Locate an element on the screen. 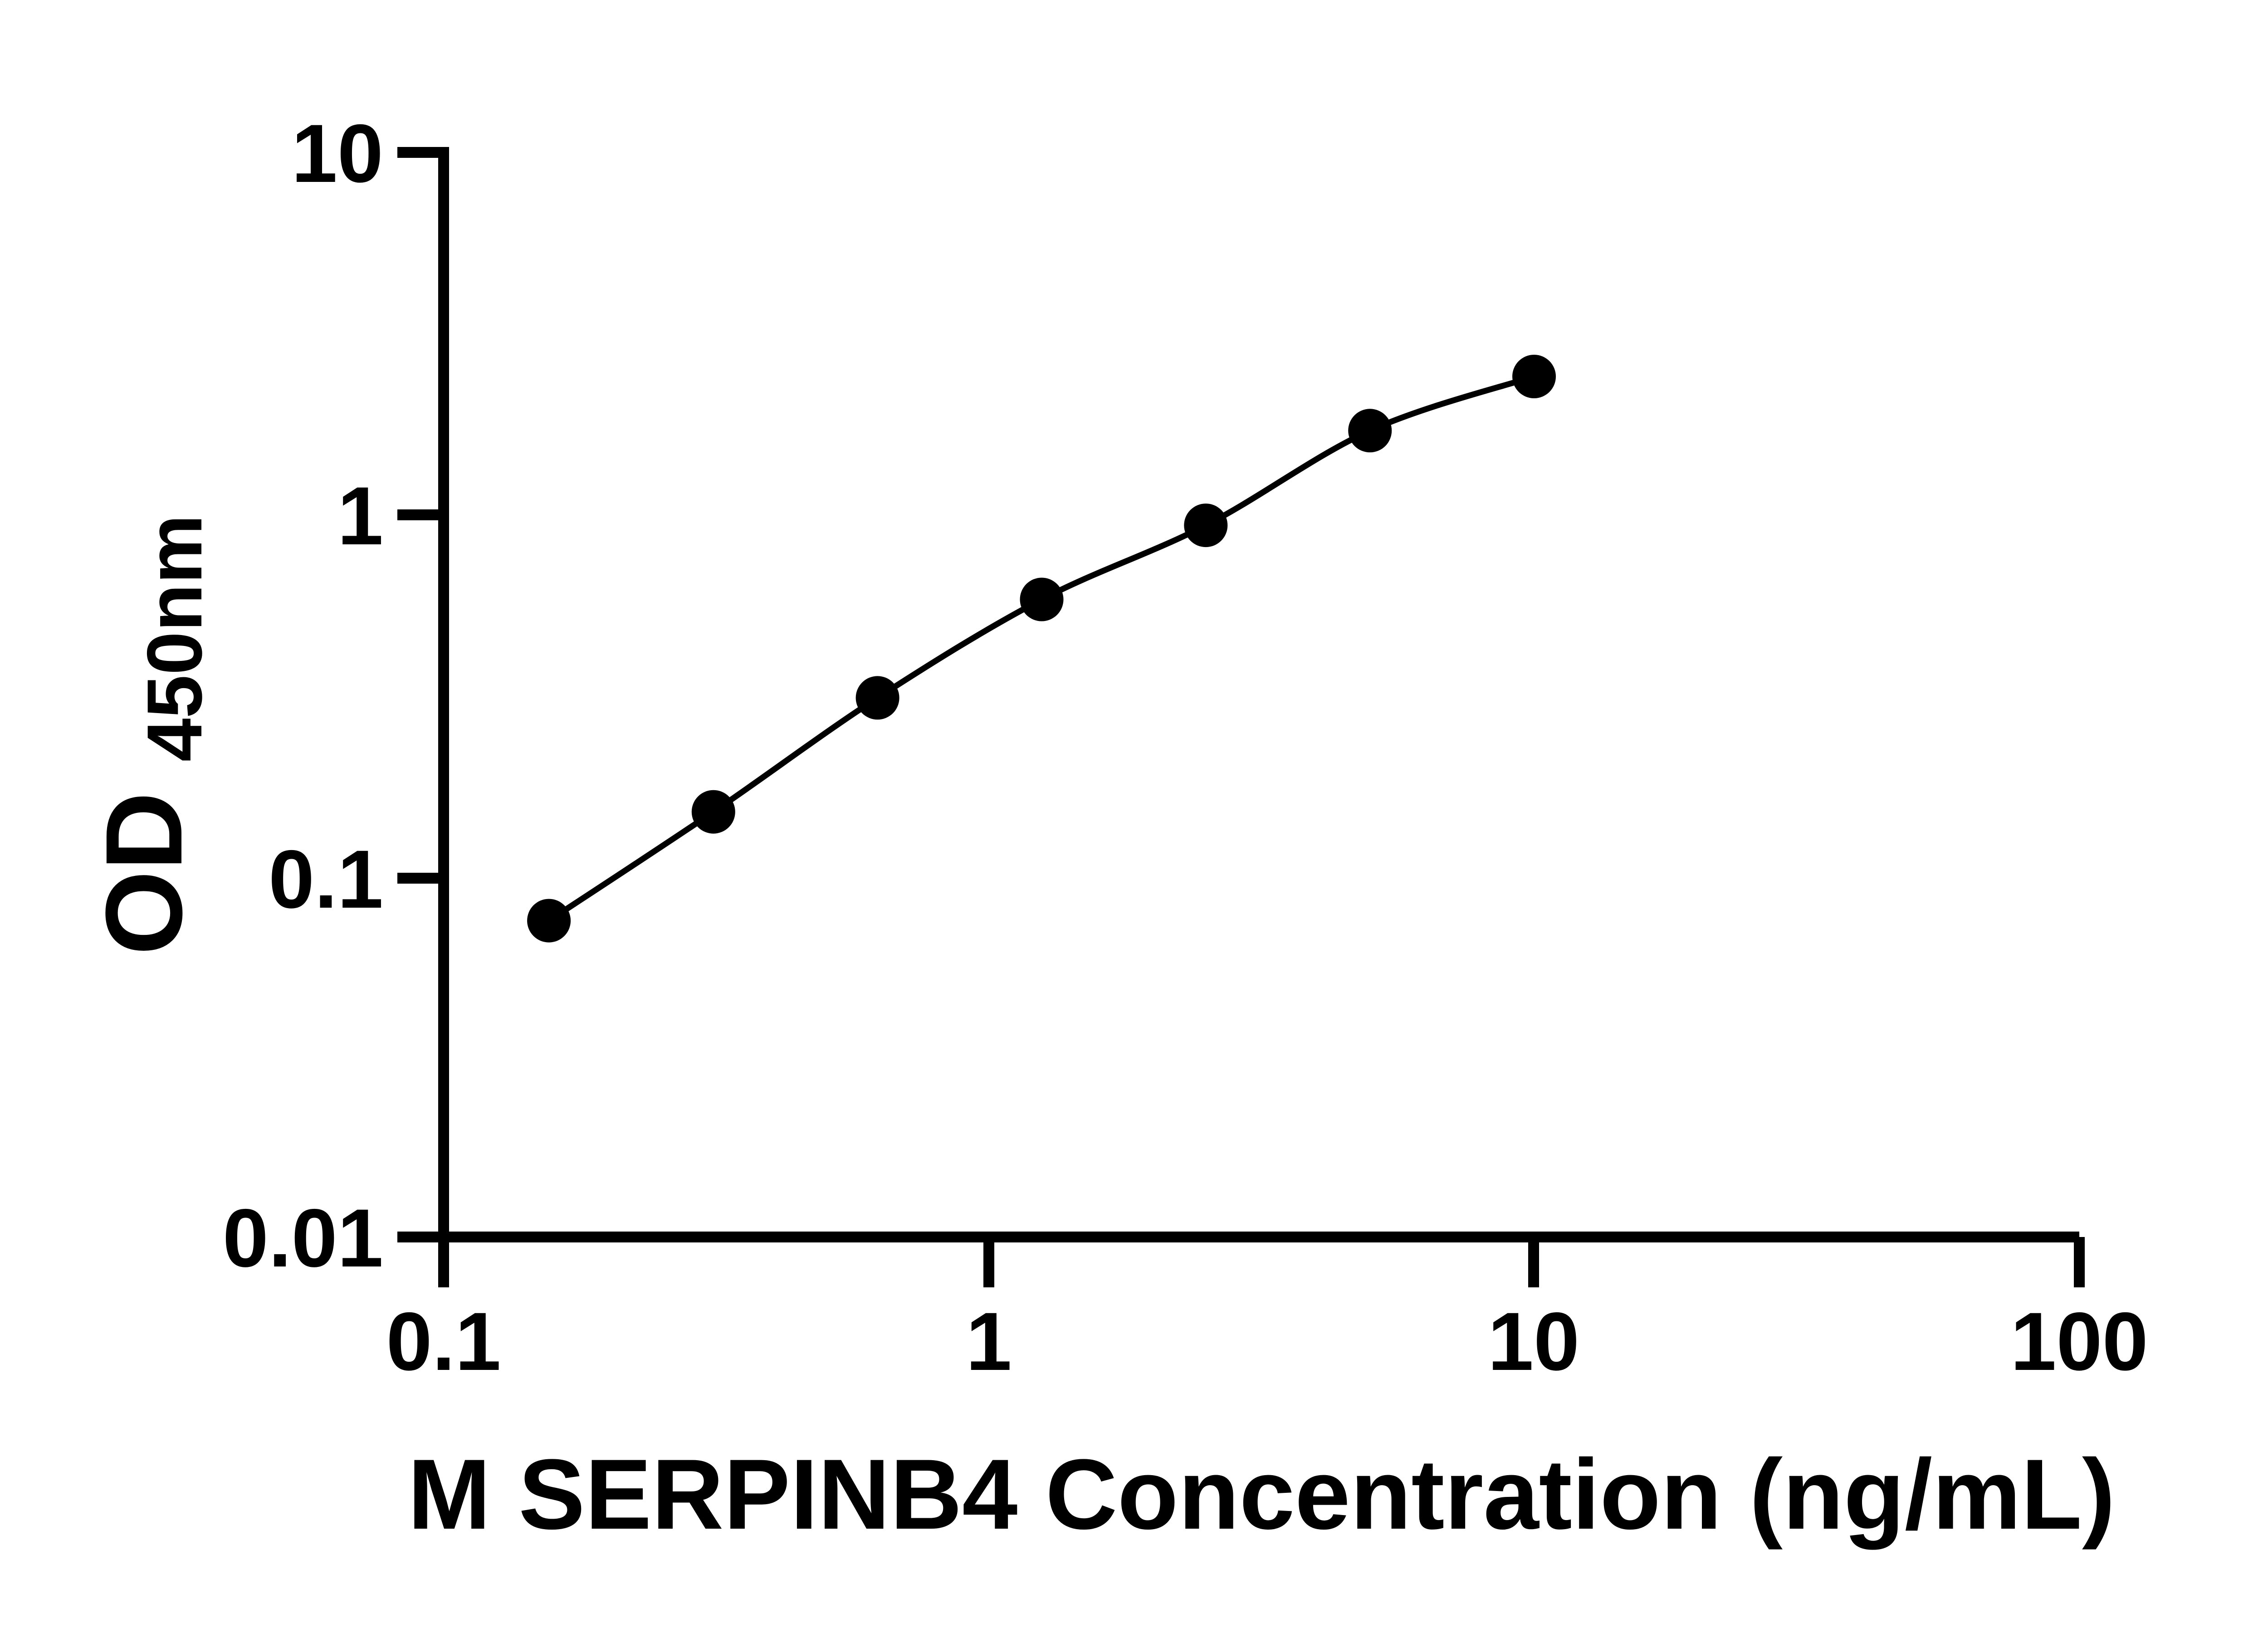 The height and width of the screenshot is (1633, 2268). x-tick-label-100: 100 is located at coordinates (2079, 1341).